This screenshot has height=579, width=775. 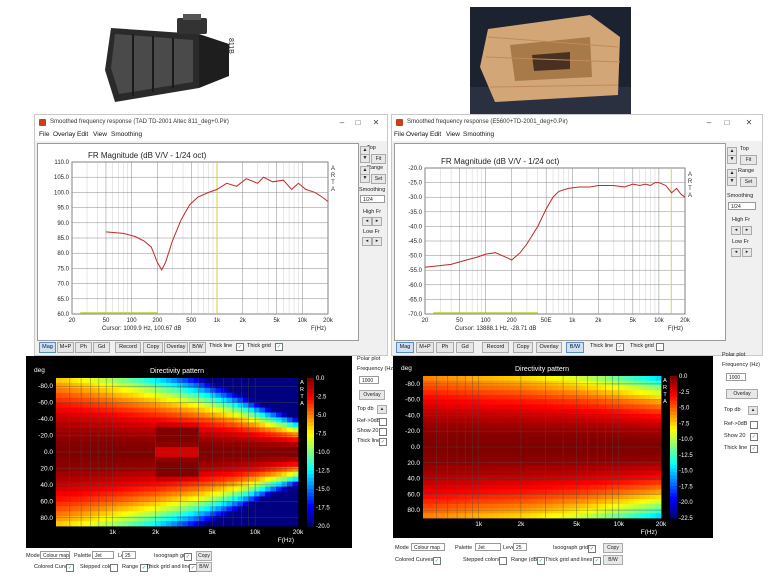 I want to click on thick-grid-checkbox, so click(x=660, y=347).